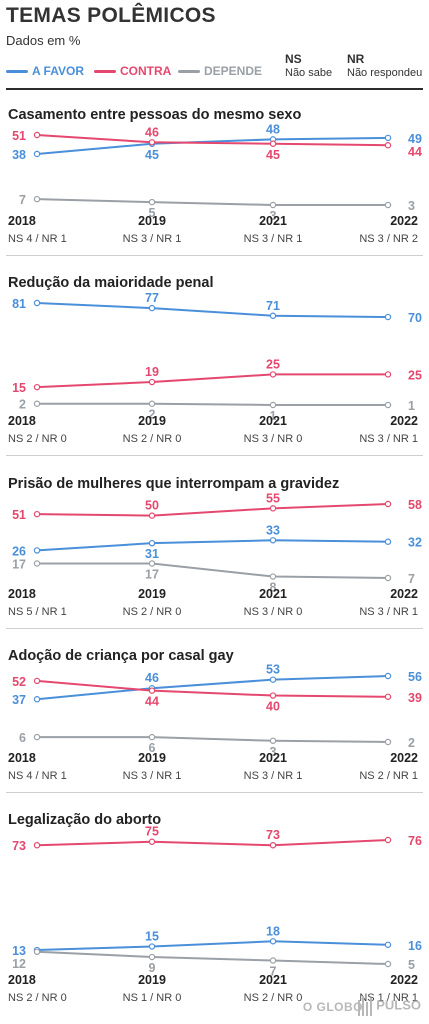 The image size is (429, 1024). Describe the element at coordinates (415, 139) in the screenshot. I see `data-label-a-favor: 49` at that location.